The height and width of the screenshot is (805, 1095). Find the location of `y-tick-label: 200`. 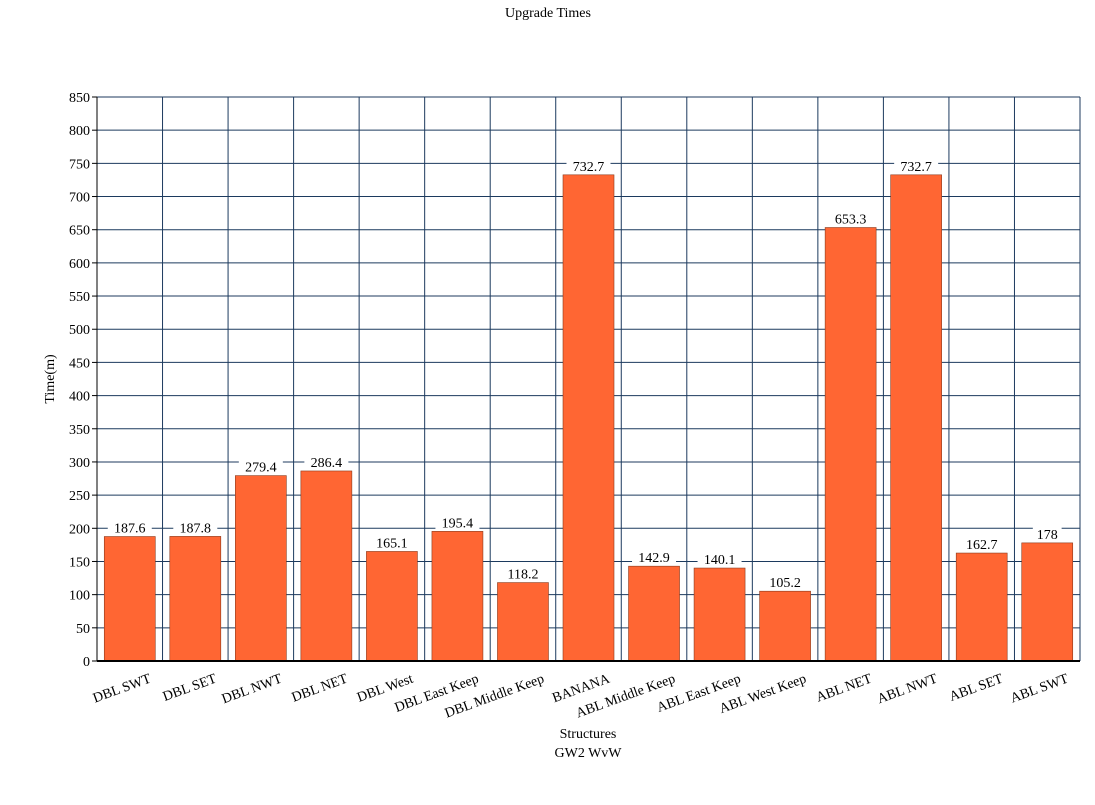

y-tick-label: 200 is located at coordinates (79, 529).